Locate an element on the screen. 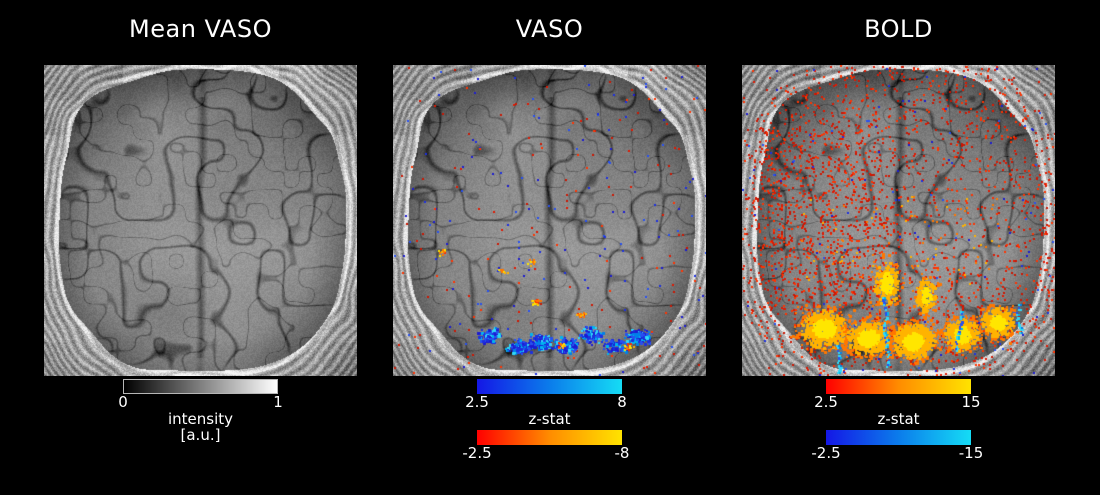 The width and height of the screenshot is (1100, 495). intensity-colorbar-caption: intensity [a.u.] is located at coordinates (200, 427).